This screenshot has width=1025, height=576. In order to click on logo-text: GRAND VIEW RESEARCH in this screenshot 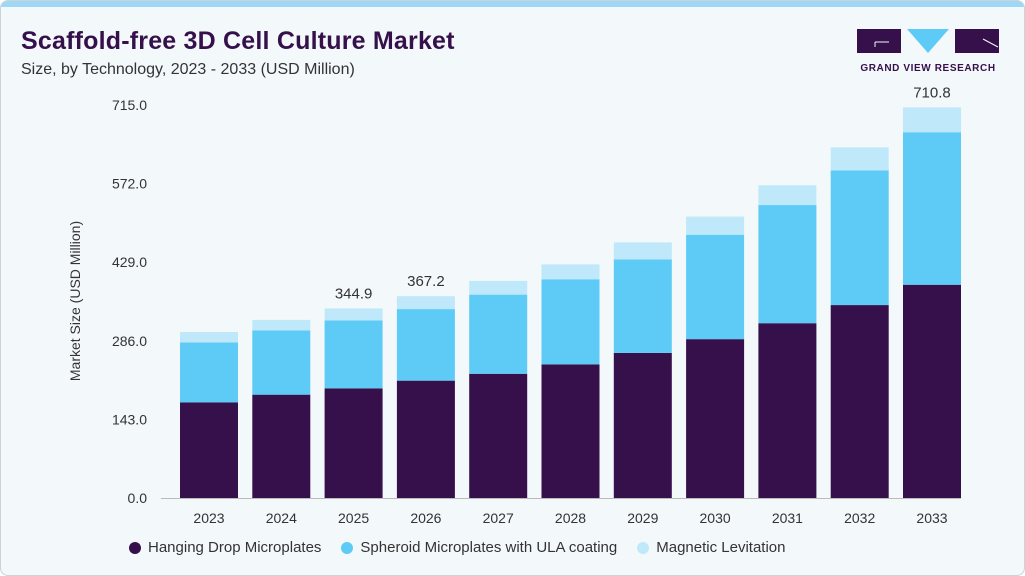, I will do `click(928, 68)`.